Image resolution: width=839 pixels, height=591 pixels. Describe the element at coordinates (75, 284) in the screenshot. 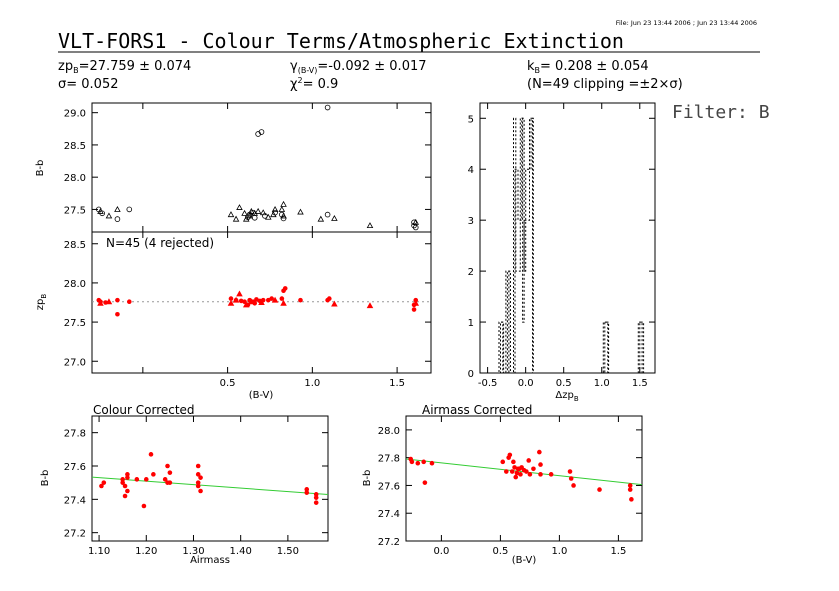

I see `y-tick-label: 28.0` at that location.